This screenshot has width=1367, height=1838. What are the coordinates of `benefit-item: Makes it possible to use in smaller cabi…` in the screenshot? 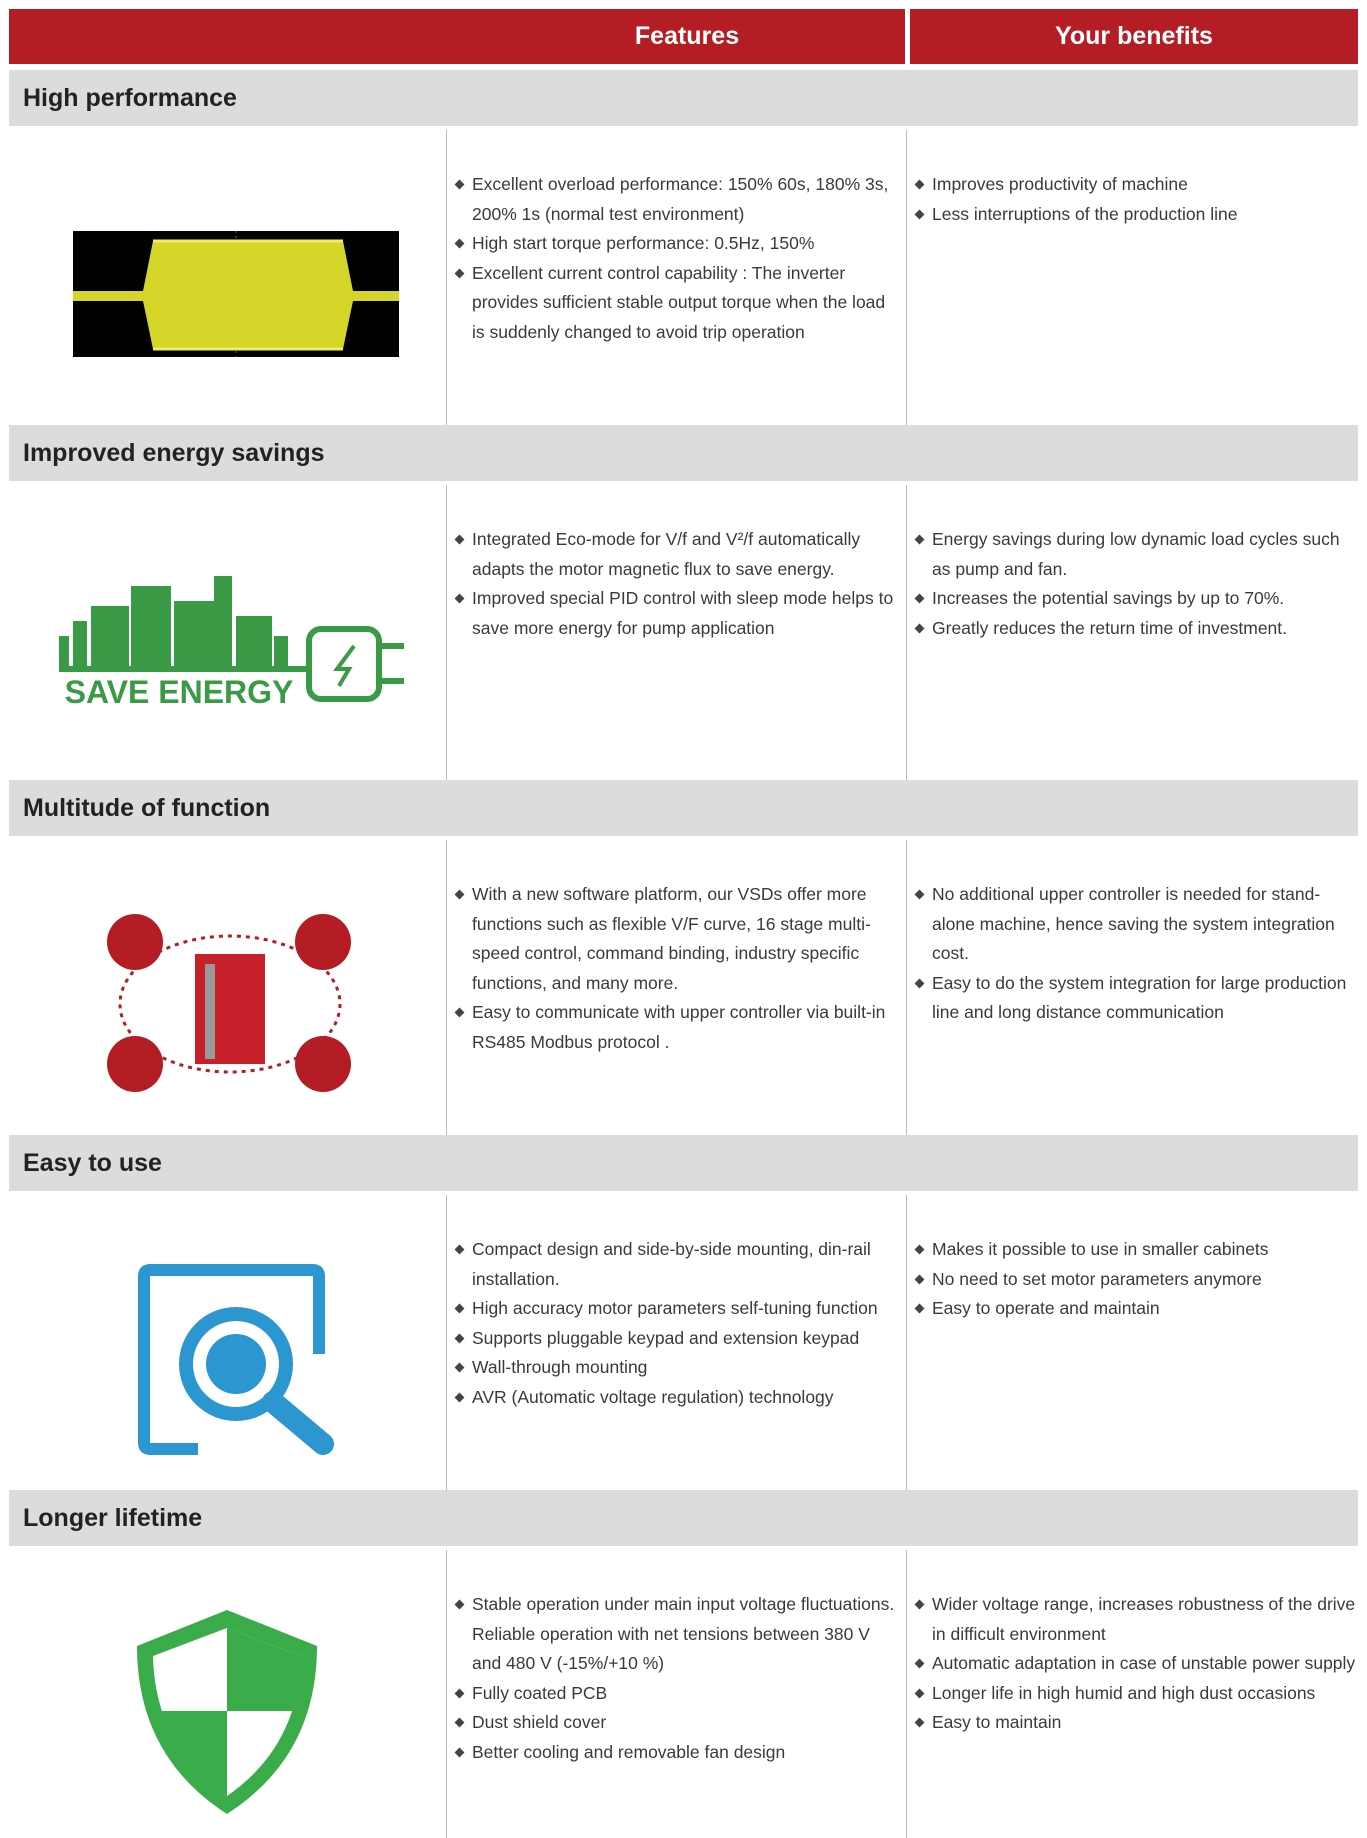 It's located at (1137, 1250).